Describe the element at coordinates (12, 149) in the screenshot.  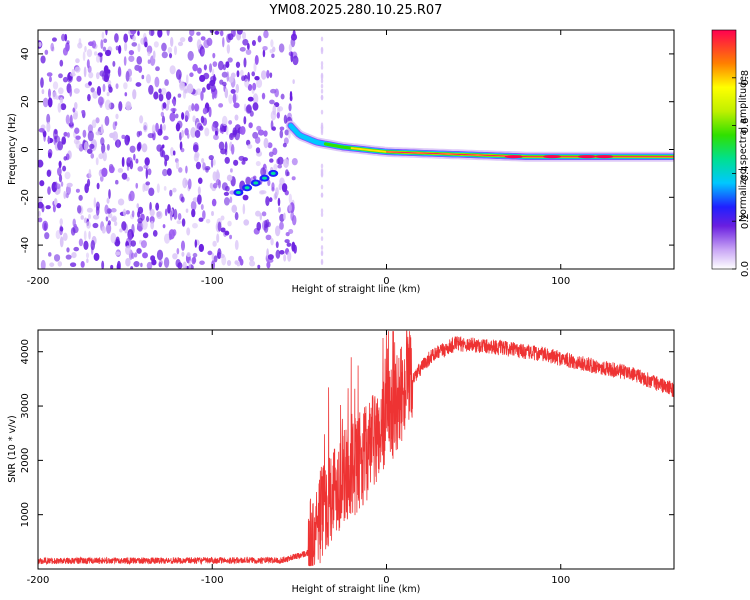
I see `spectrogram-y-label: Frequency (Hz)` at that location.